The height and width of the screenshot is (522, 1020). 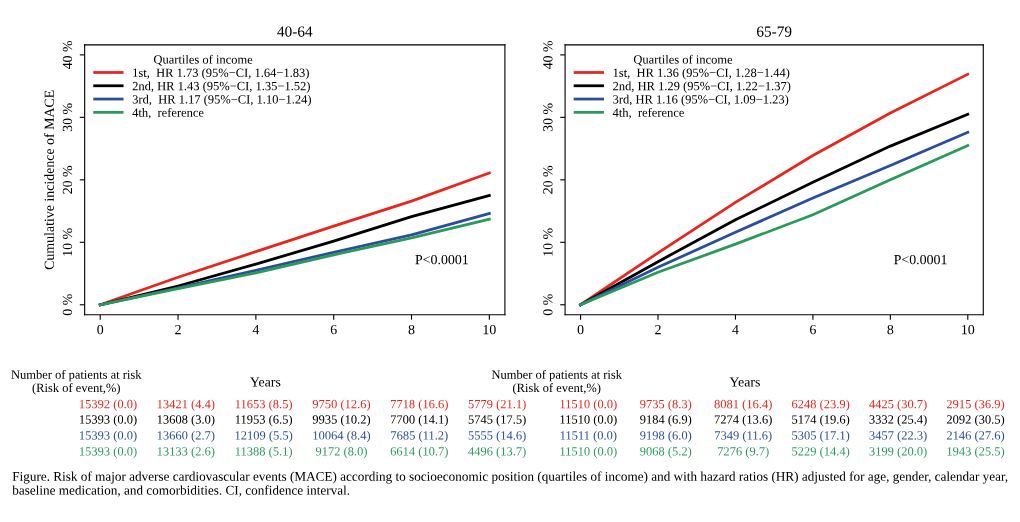 What do you see at coordinates (975, 420) in the screenshot?
I see `text: 2092 (30.5)` at bounding box center [975, 420].